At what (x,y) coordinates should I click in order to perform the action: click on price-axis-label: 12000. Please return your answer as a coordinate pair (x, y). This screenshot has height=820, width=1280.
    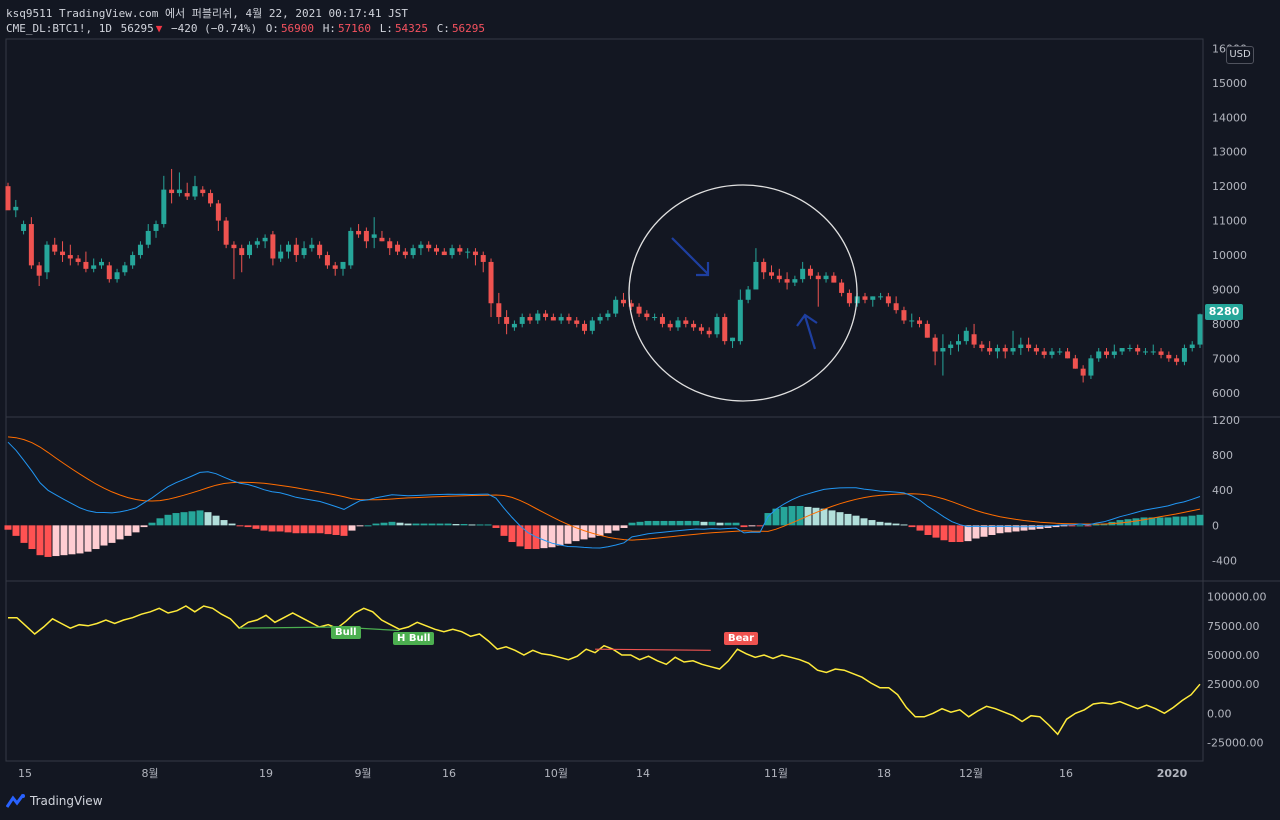
    Looking at the image, I should click on (1229, 186).